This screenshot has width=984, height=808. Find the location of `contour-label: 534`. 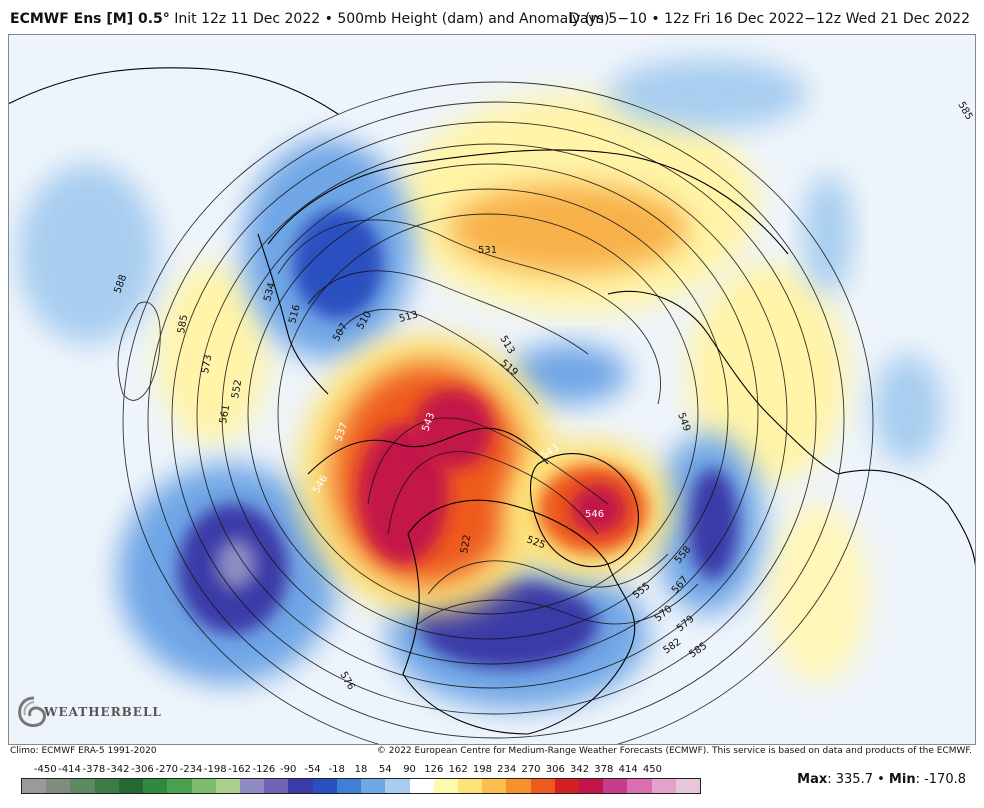

contour-label: 534 is located at coordinates (270, 291).